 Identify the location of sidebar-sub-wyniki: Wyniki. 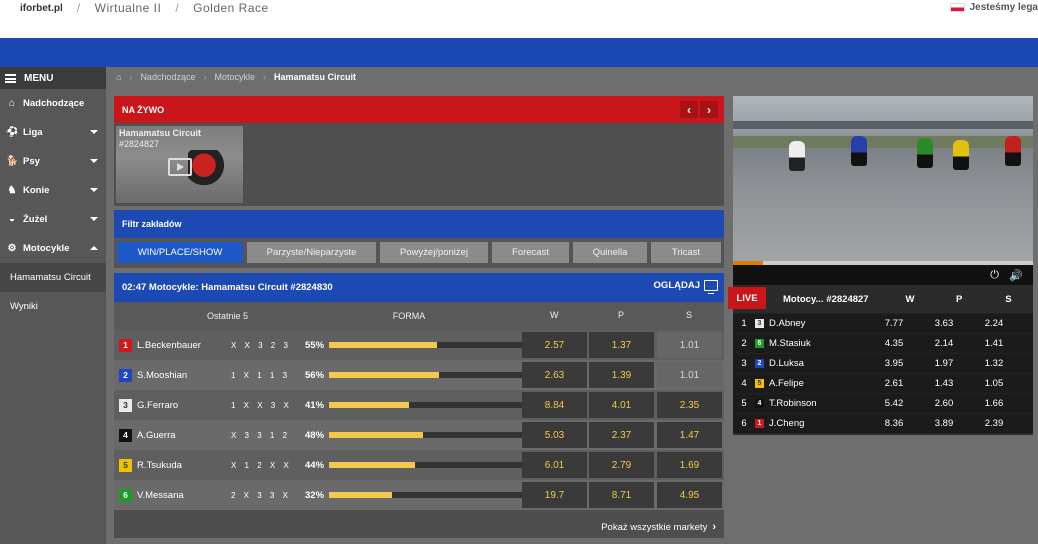
(24, 306).